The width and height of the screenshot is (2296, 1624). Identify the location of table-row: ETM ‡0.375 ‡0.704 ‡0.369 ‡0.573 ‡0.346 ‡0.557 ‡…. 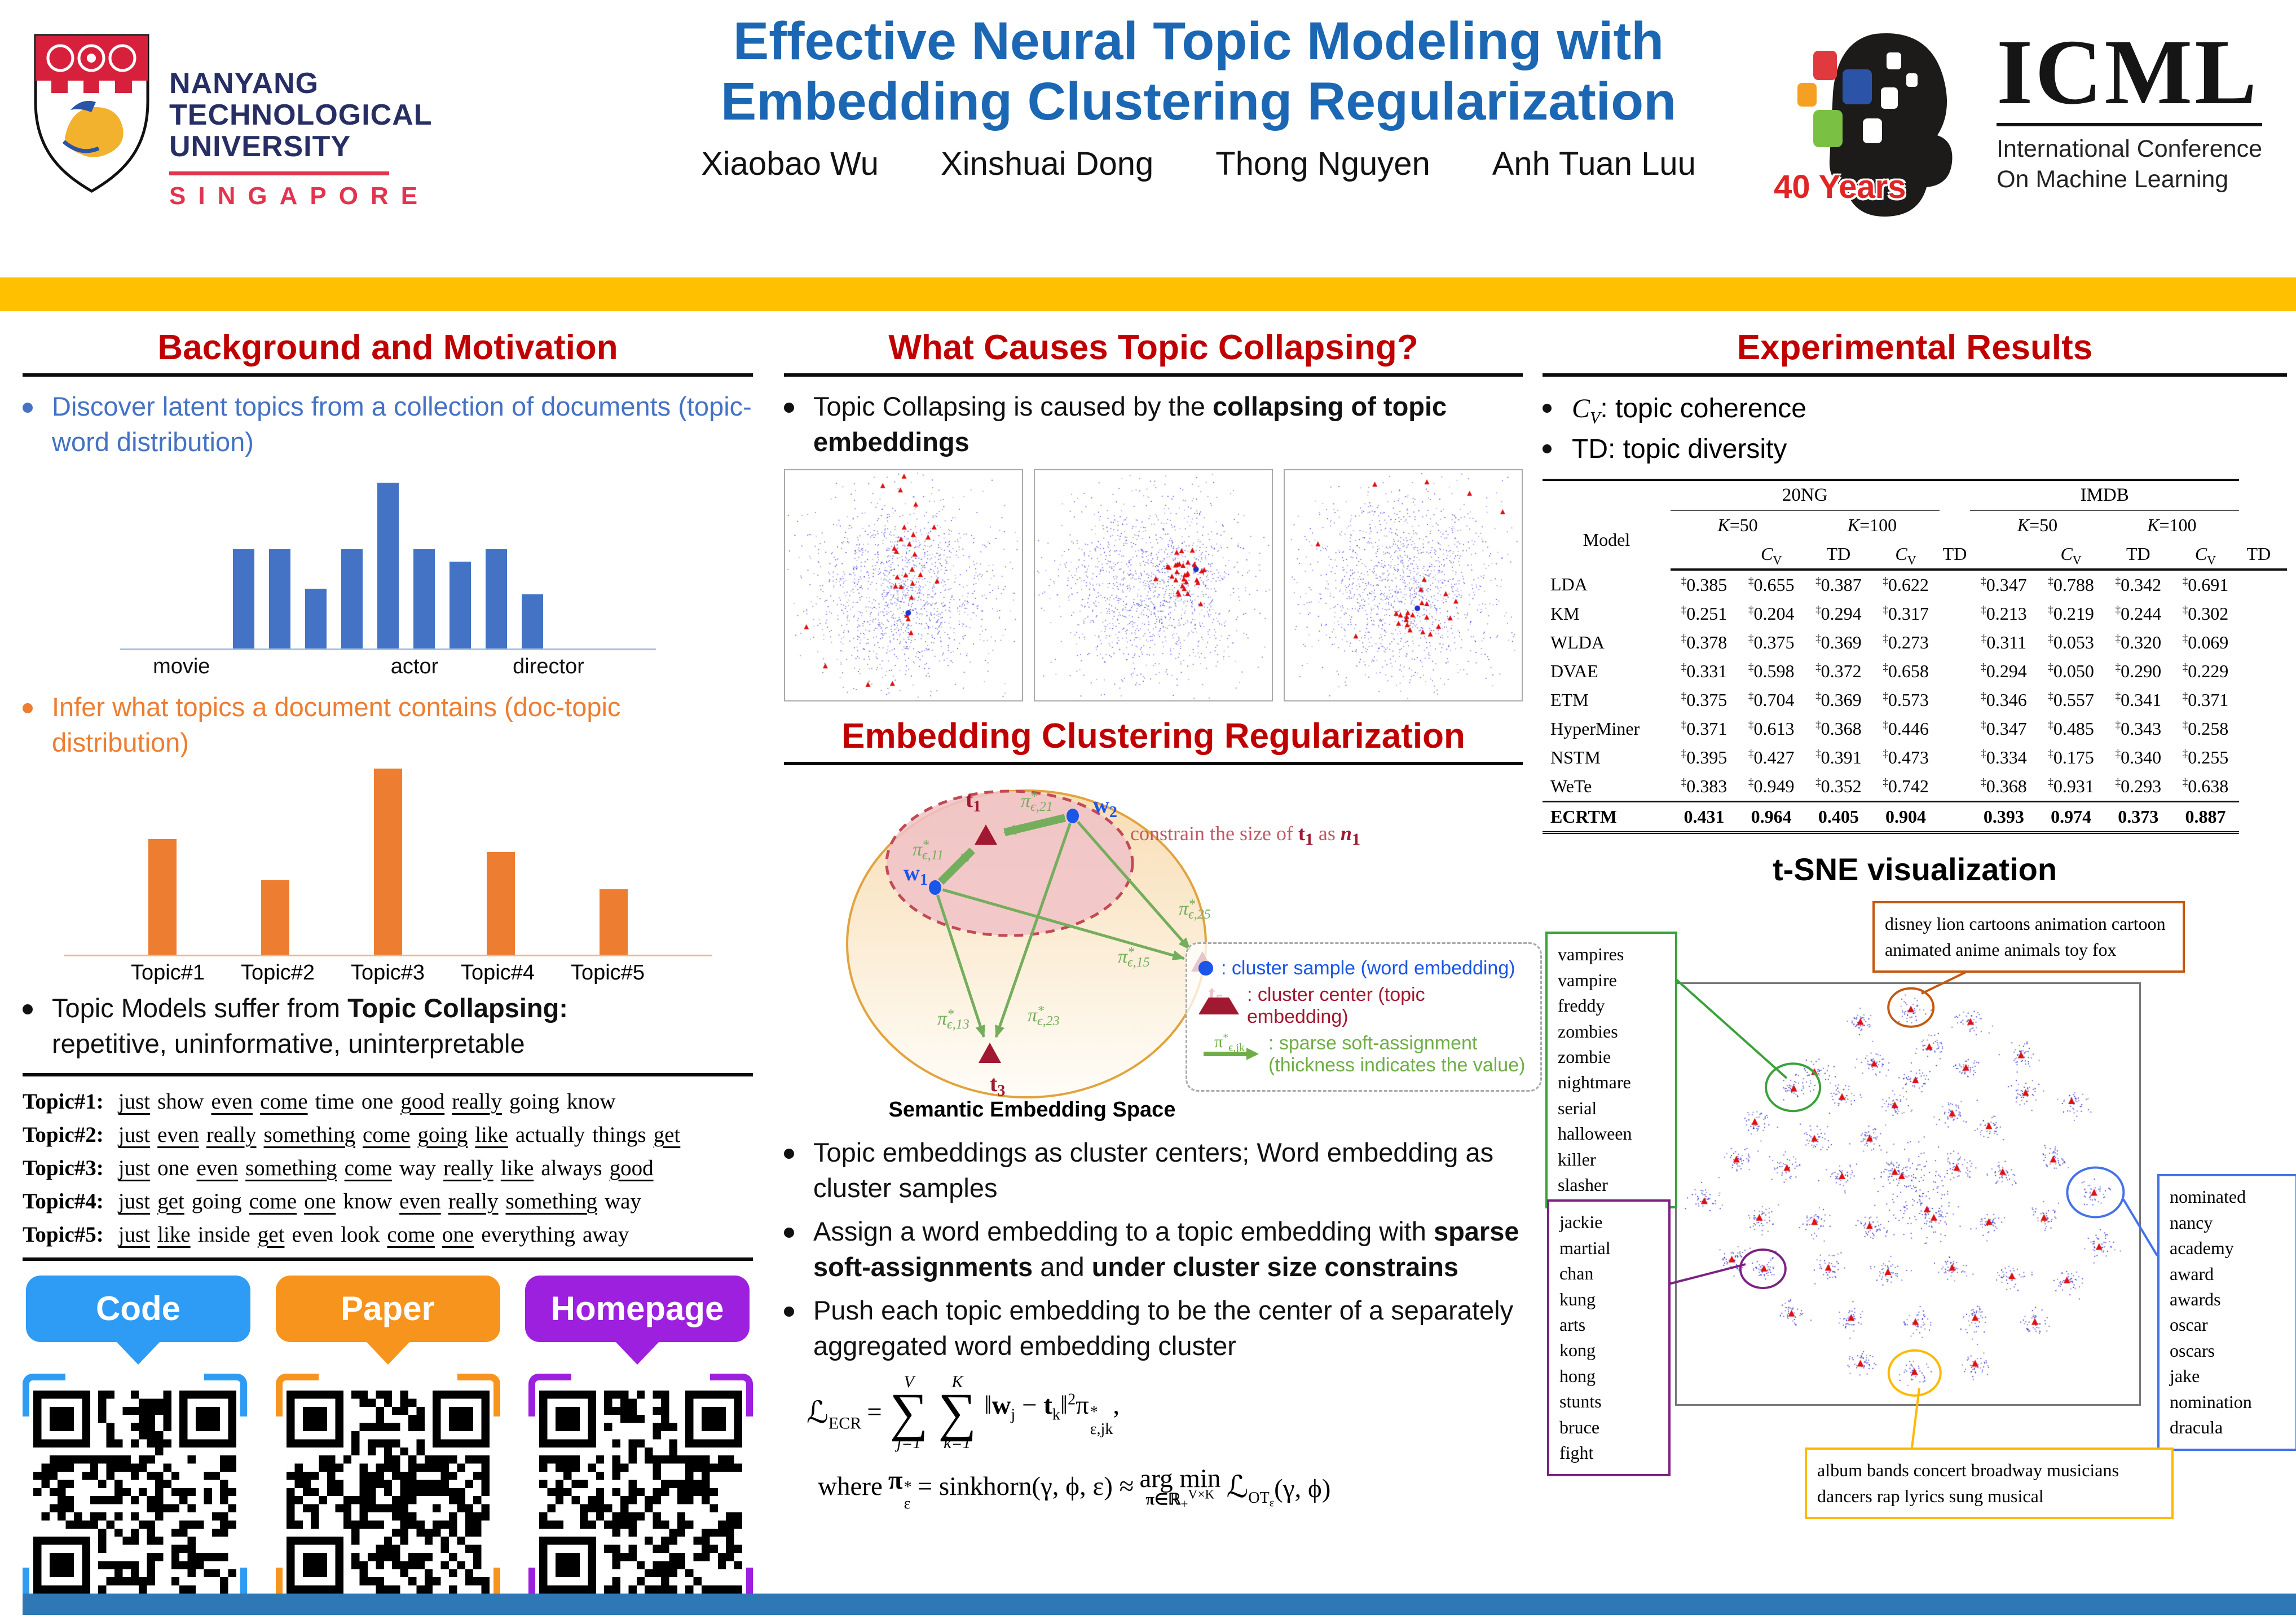
(1890, 700).